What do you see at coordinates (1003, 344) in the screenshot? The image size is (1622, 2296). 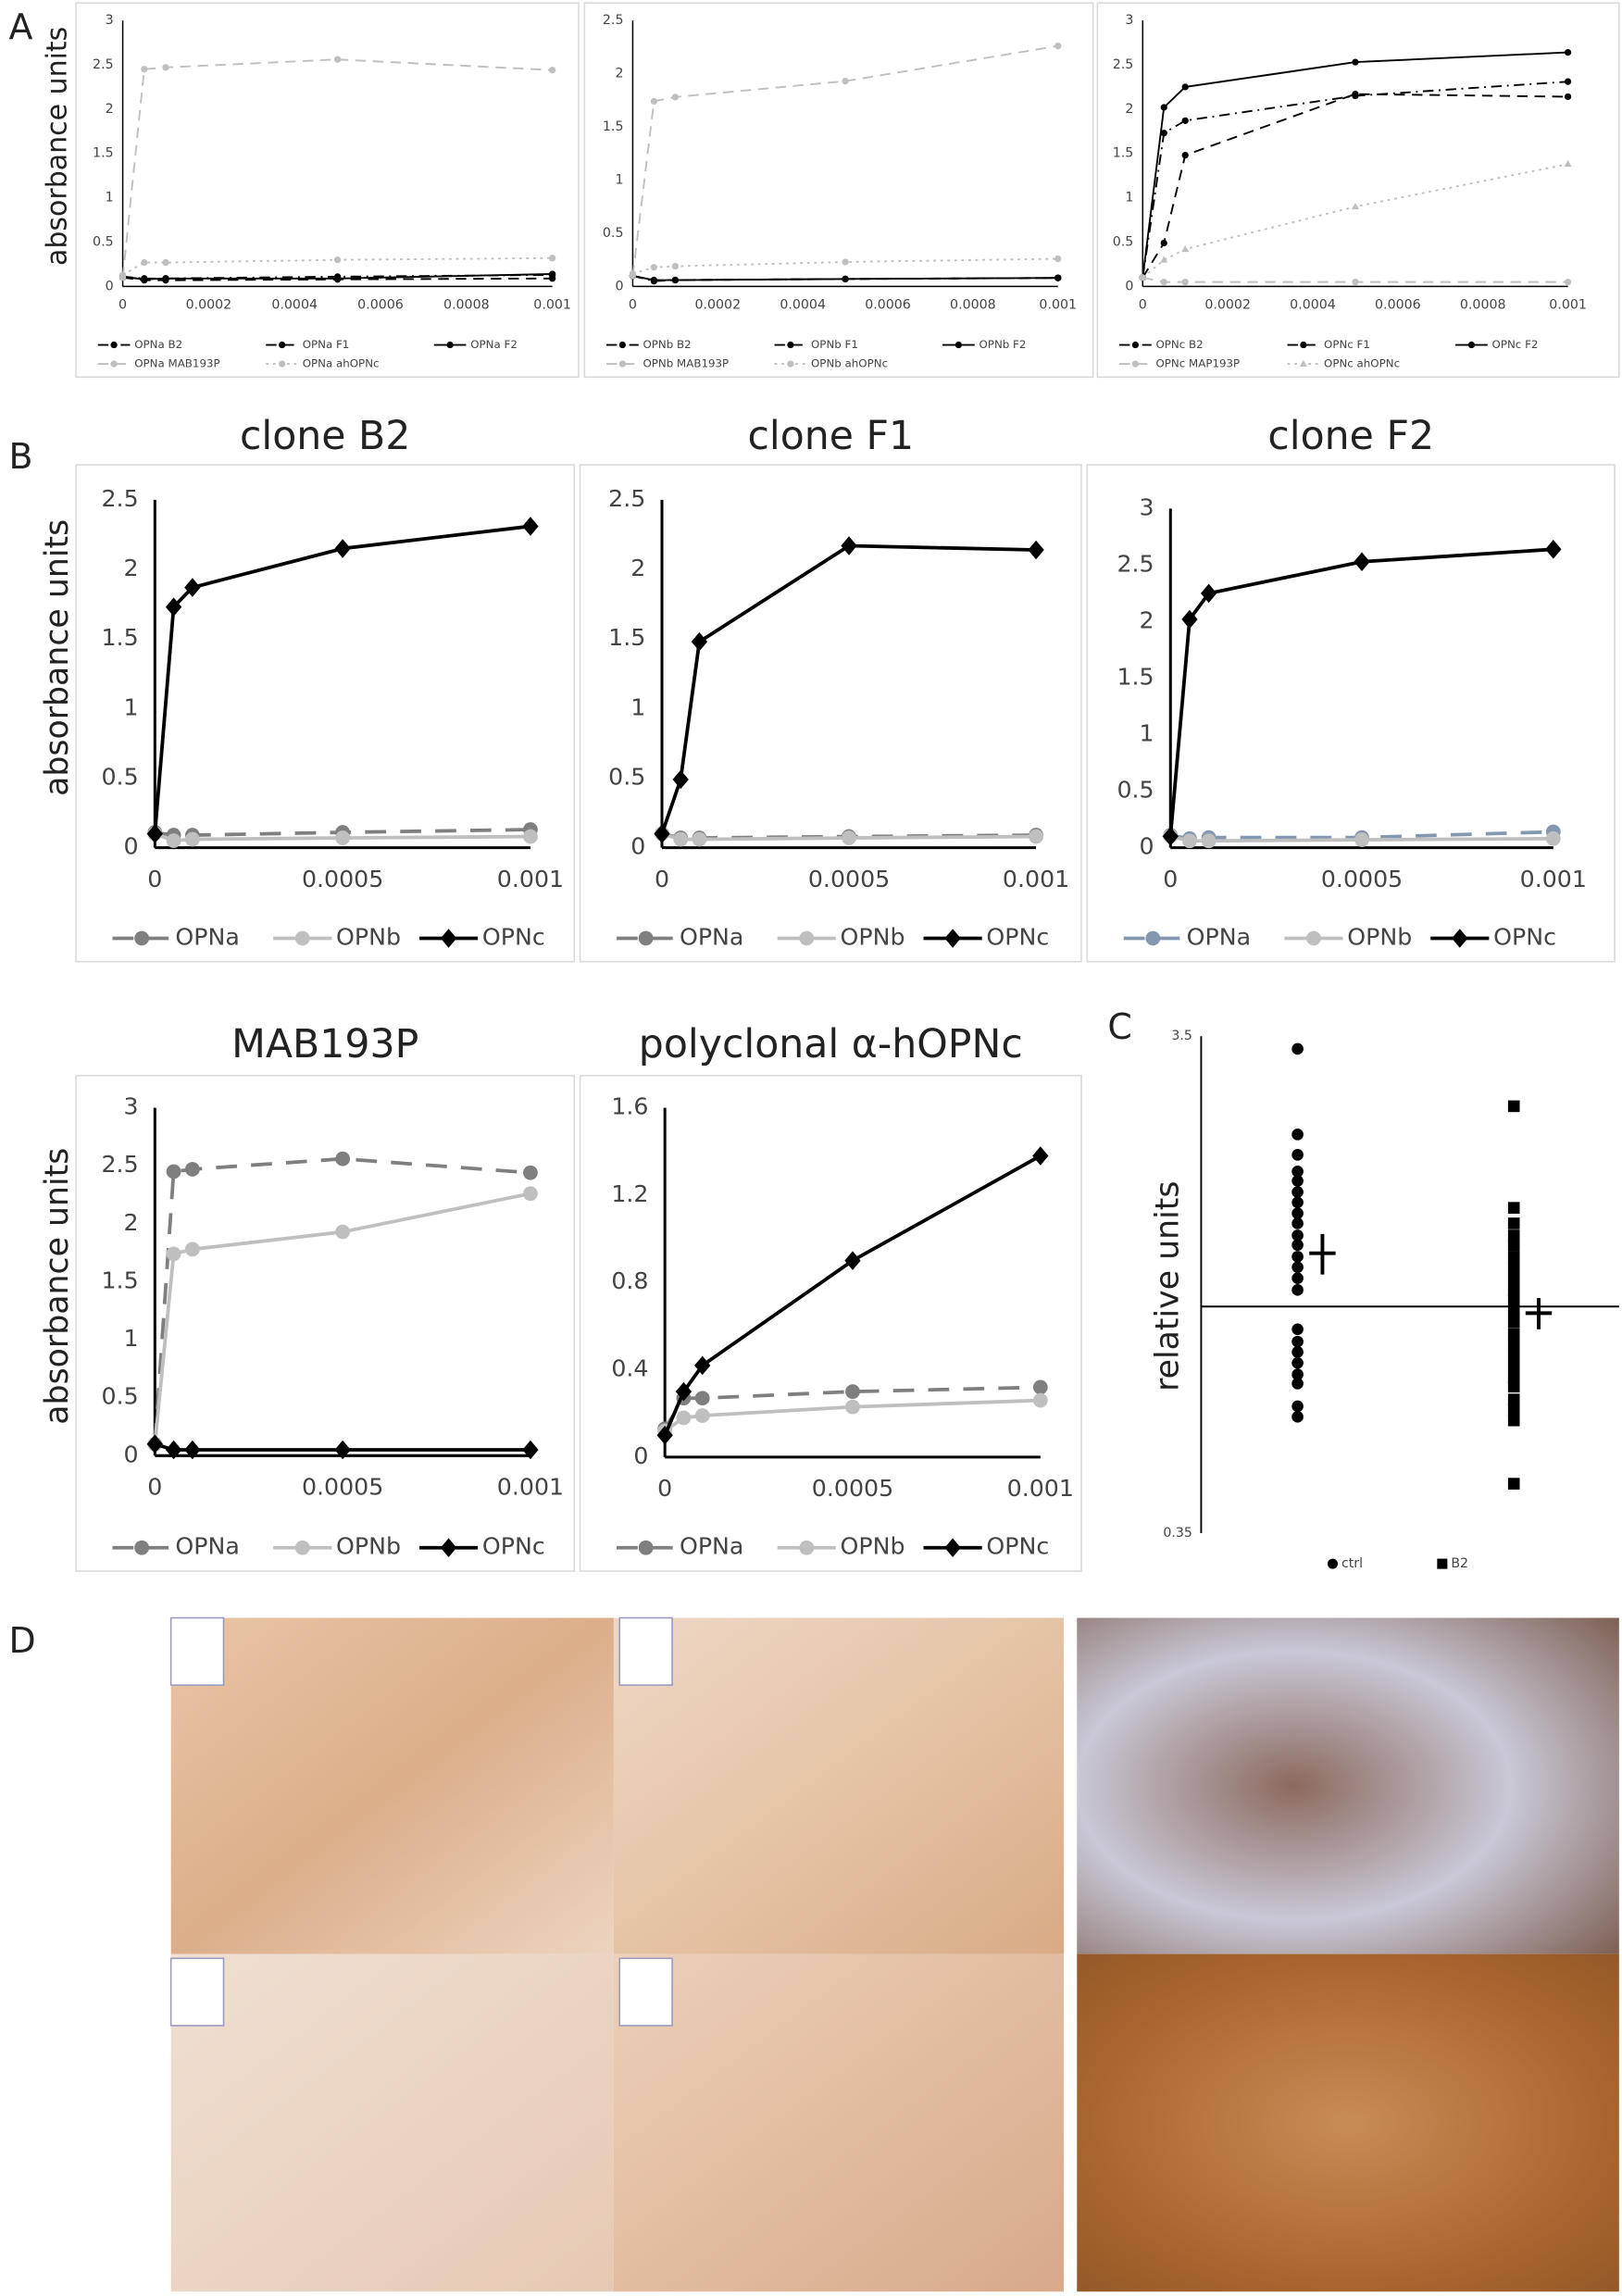 I see `legend-label: OPNb F2` at bounding box center [1003, 344].